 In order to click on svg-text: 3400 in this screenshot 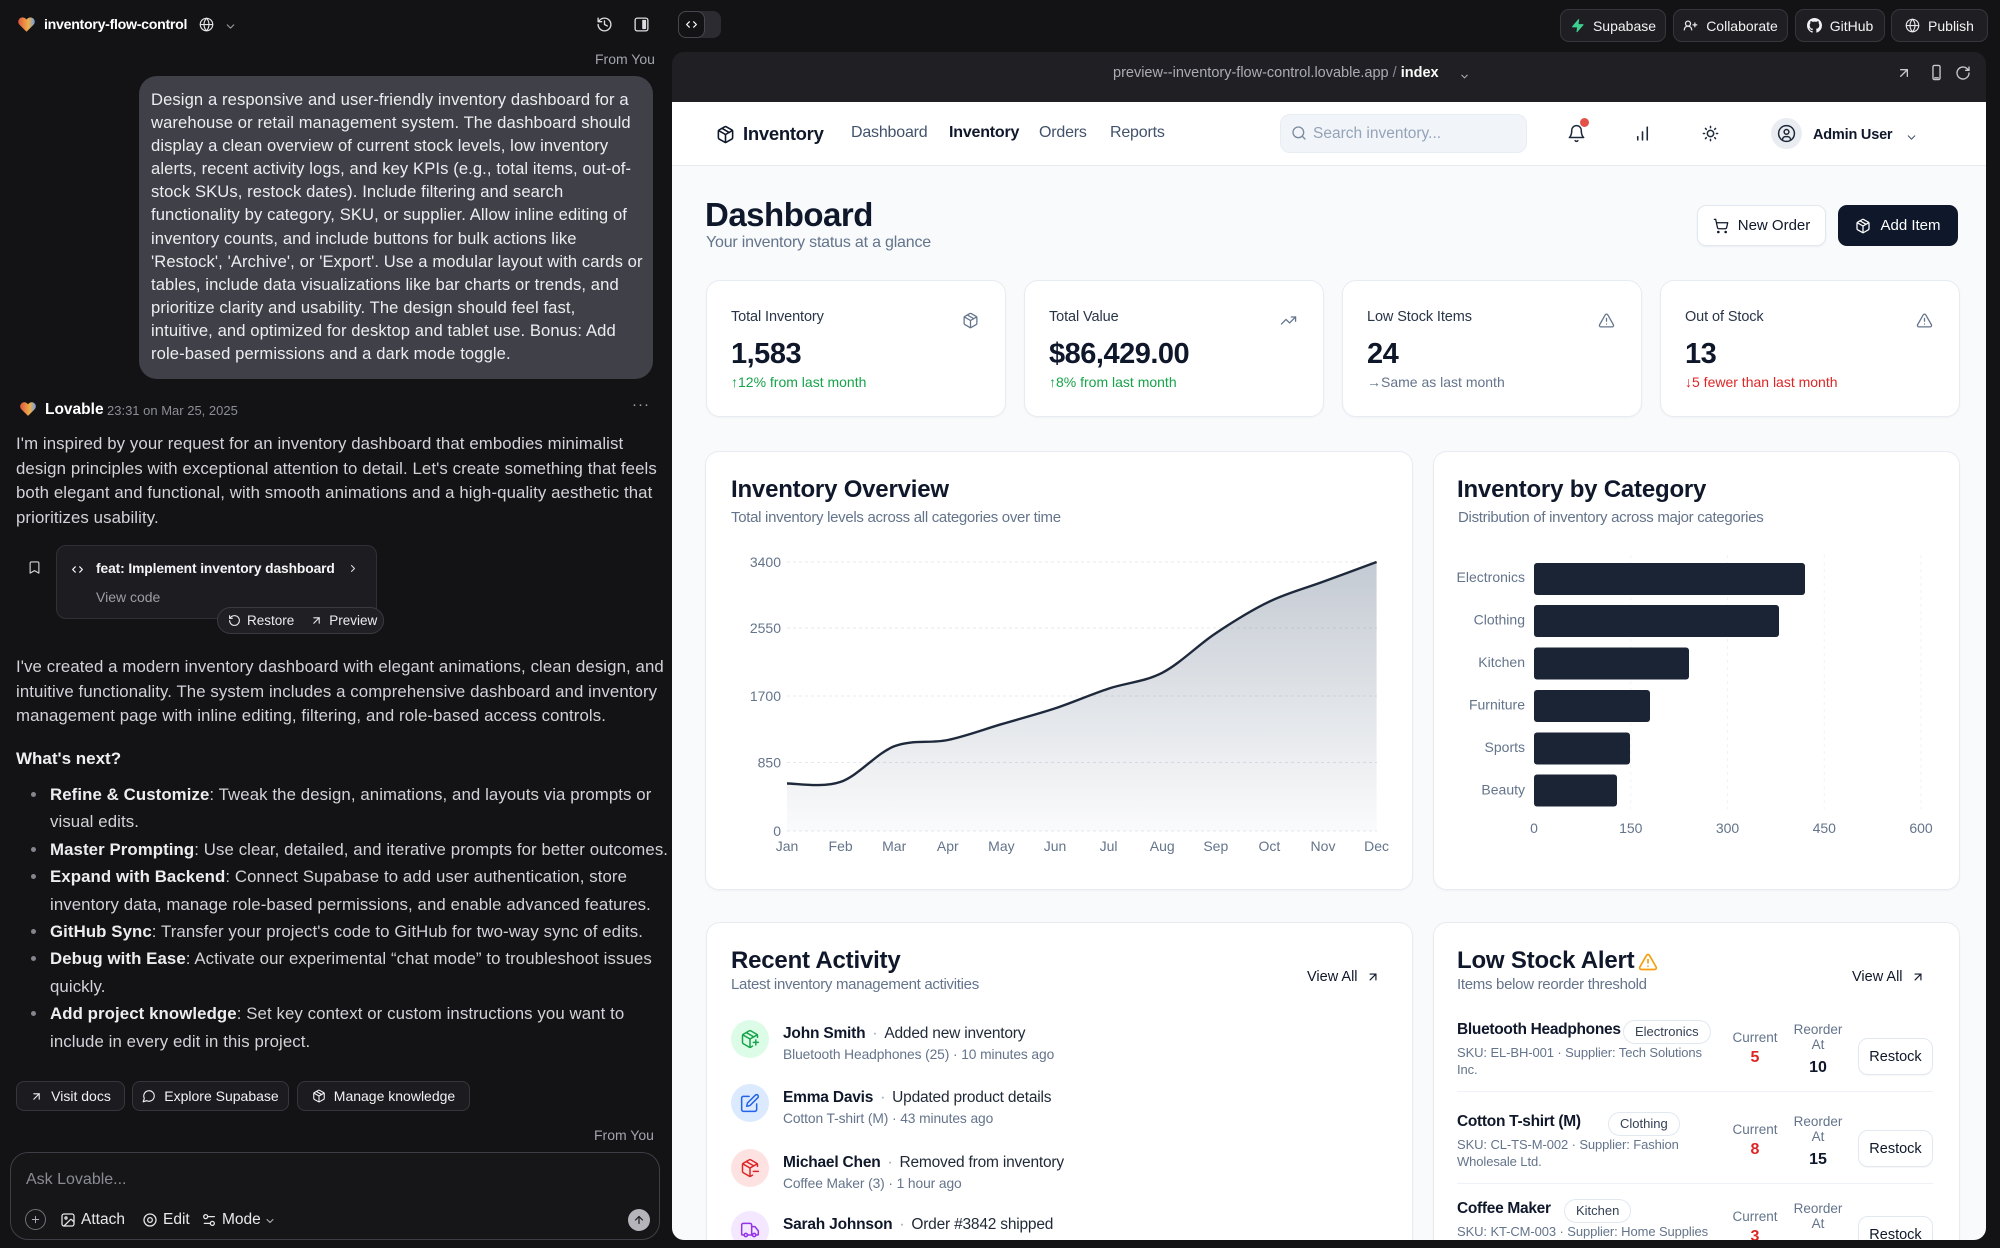, I will do `click(765, 562)`.